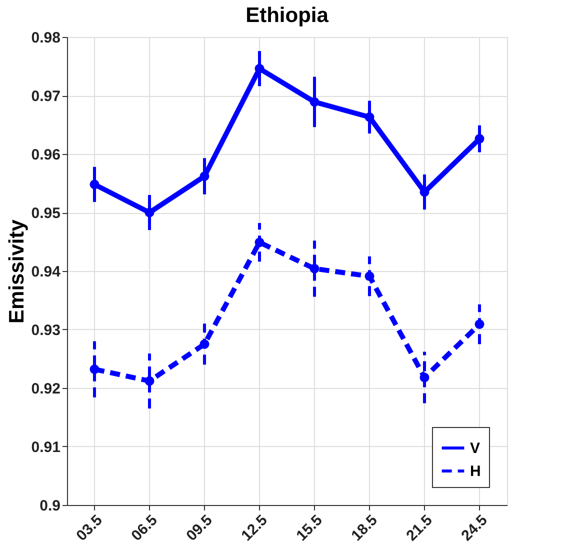 Image resolution: width=563 pixels, height=558 pixels. Describe the element at coordinates (45, 447) in the screenshot. I see `y-tick-label: 0.91` at that location.